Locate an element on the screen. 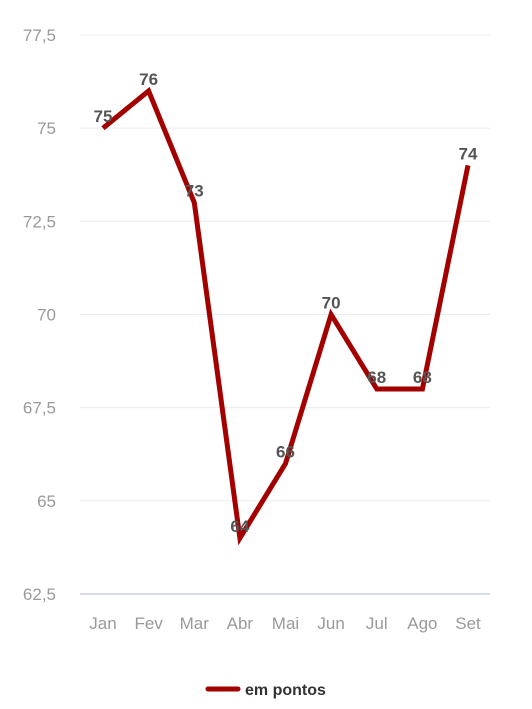  x-tick-label: Set is located at coordinates (468, 623).